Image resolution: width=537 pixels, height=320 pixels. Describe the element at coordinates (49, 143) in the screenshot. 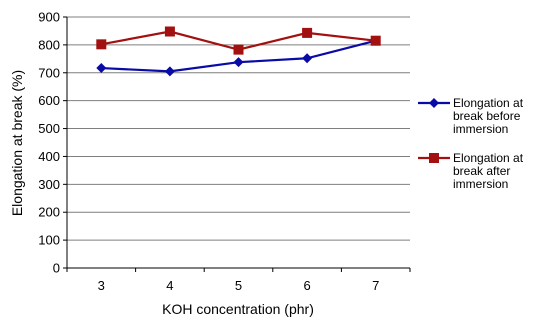

I see `y-tick-labels: 0 100 200 300 400 500 600 700 800 900` at that location.